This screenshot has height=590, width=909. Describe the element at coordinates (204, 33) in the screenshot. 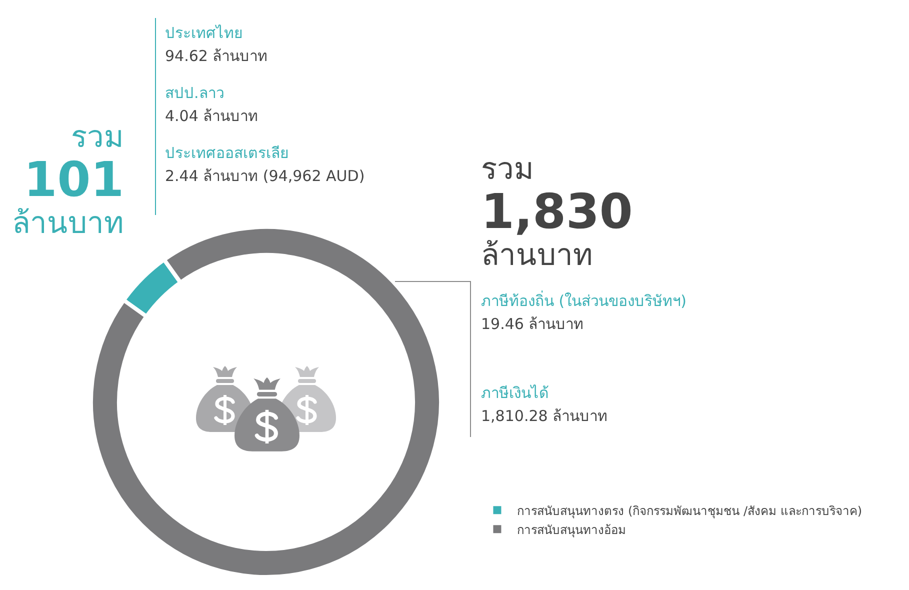

I see `text: ประเทศไทย` at that location.